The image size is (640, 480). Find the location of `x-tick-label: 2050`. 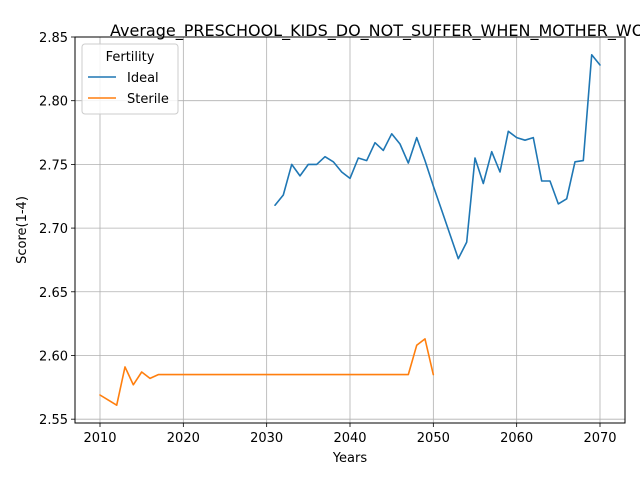

x-tick-label: 2050 is located at coordinates (433, 438).